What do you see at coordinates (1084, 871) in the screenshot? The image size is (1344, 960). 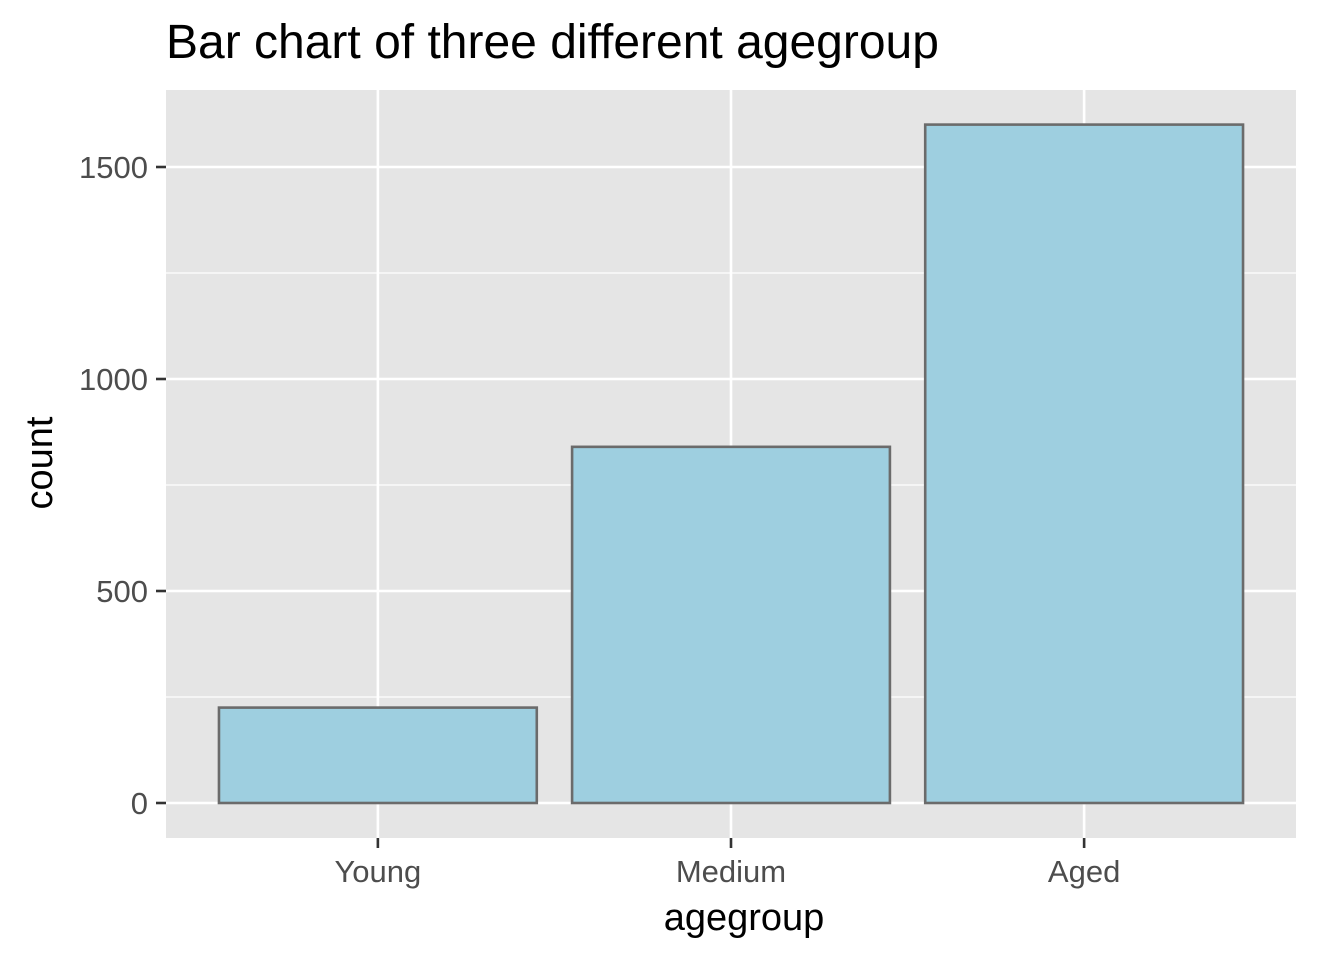 I see `x-tick-label: Aged` at bounding box center [1084, 871].